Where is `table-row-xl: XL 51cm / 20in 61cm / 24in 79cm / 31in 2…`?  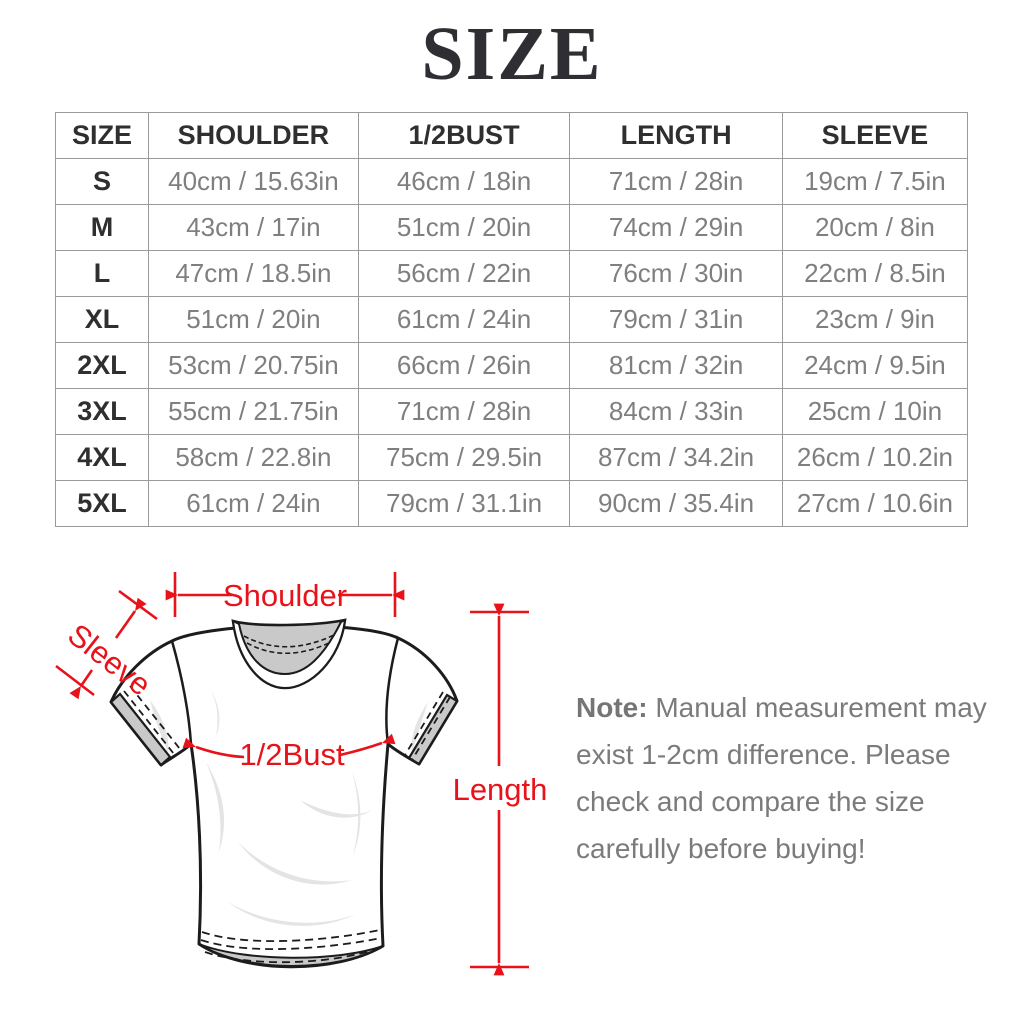
table-row-xl: XL 51cm / 20in 61cm / 24in 79cm / 31in 2… is located at coordinates (511, 319).